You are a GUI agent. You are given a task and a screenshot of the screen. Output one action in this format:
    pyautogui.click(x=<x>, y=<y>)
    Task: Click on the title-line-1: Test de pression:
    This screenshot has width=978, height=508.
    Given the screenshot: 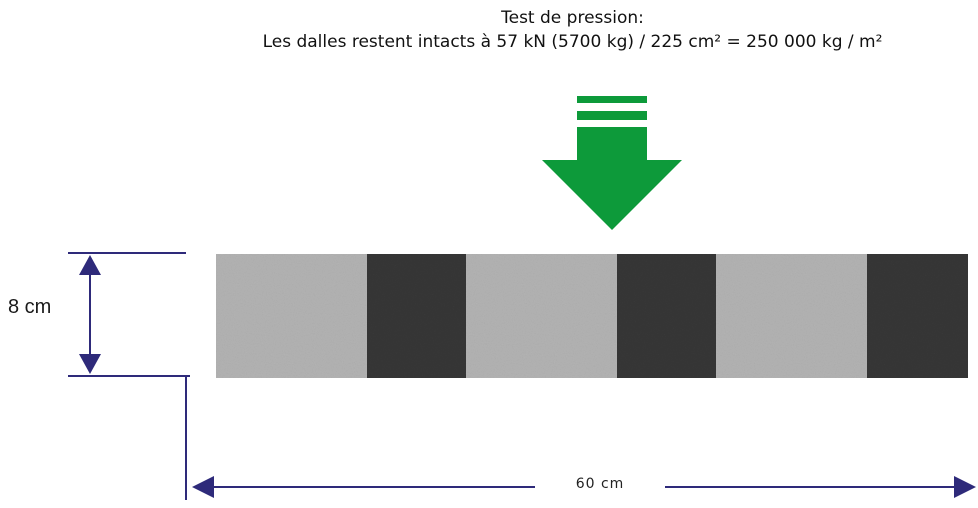 What is the action you would take?
    pyautogui.click(x=572, y=18)
    